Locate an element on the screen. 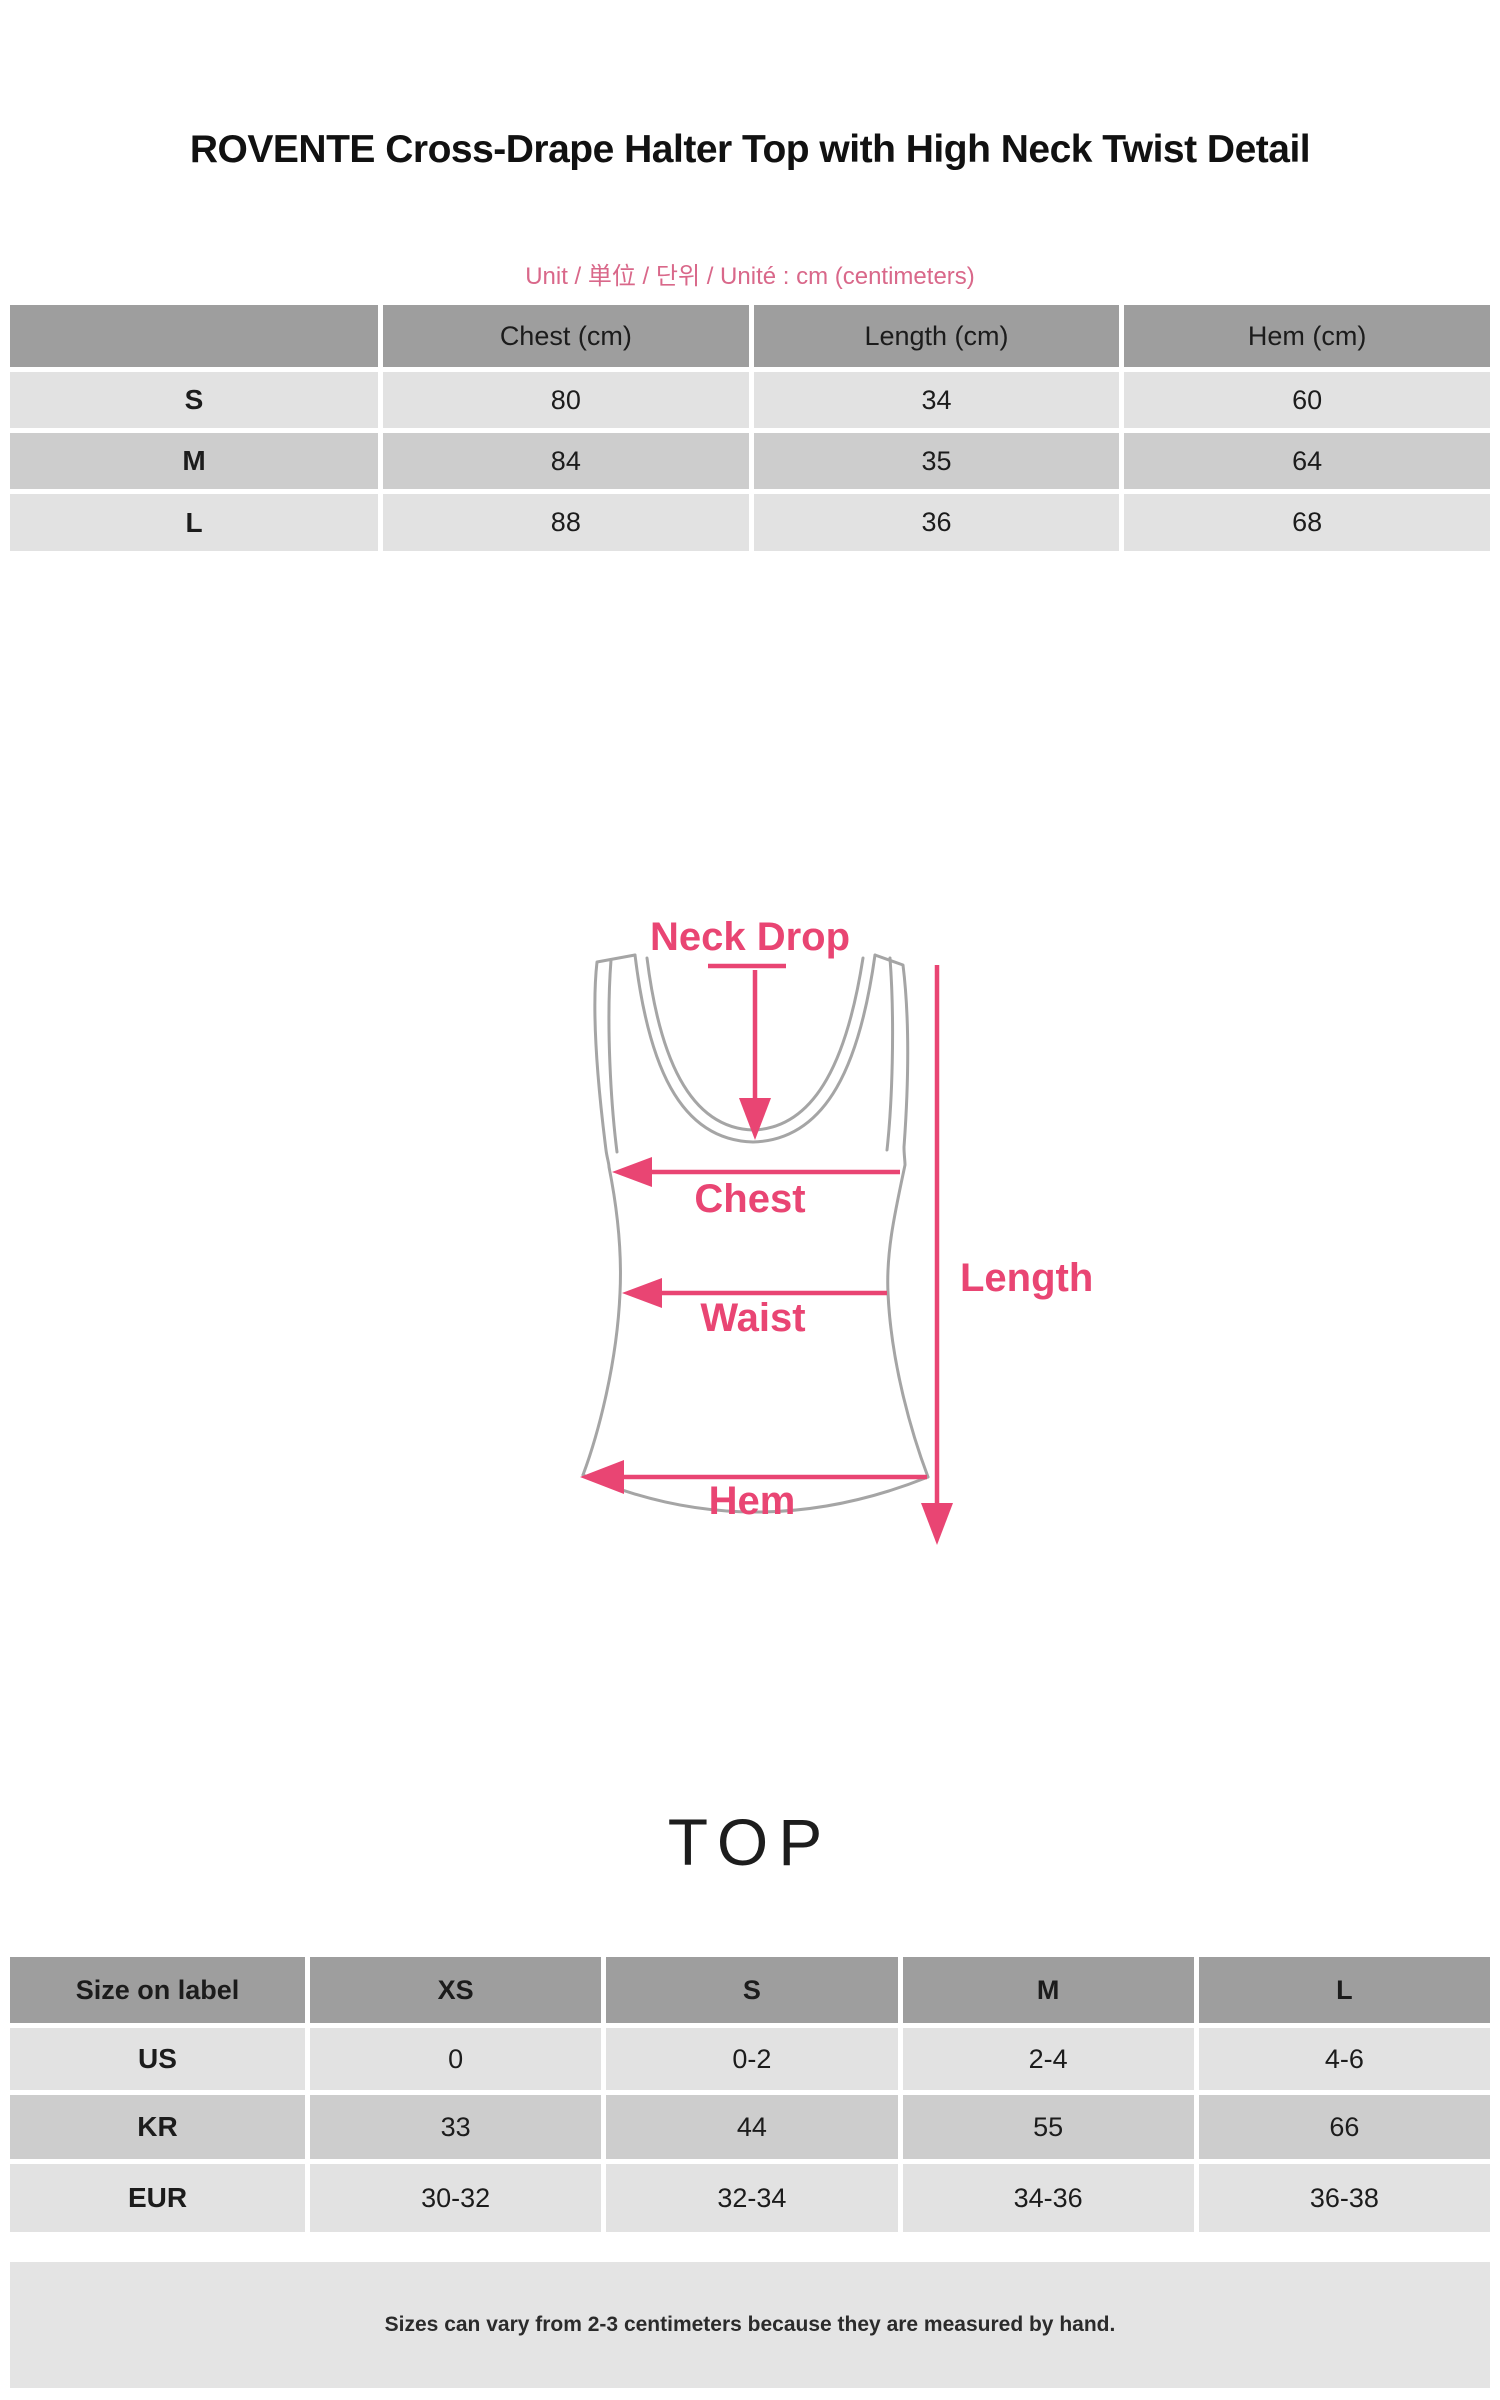  chest-value: 80 is located at coordinates (566, 400).